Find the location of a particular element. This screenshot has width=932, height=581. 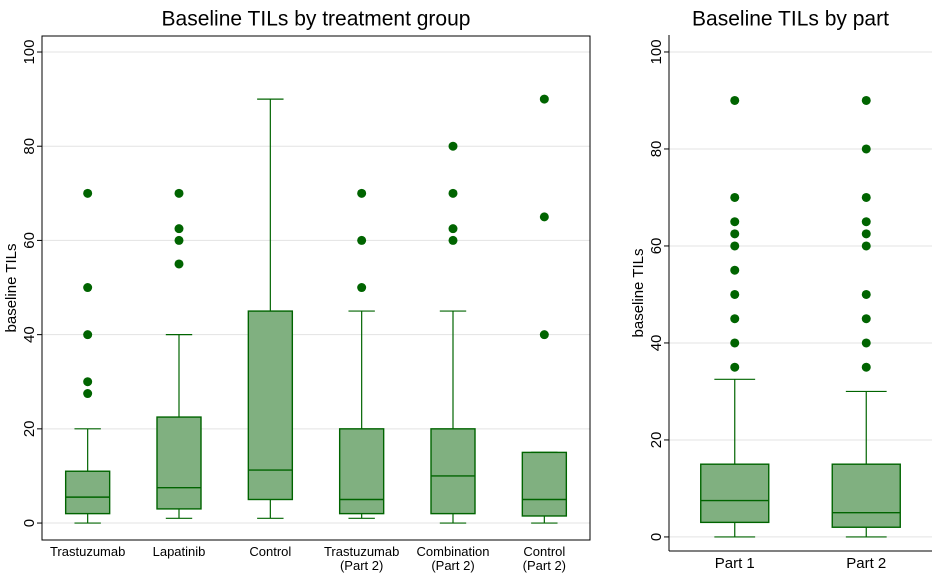

x-tick-label: Trastuzumab is located at coordinates (87, 551).